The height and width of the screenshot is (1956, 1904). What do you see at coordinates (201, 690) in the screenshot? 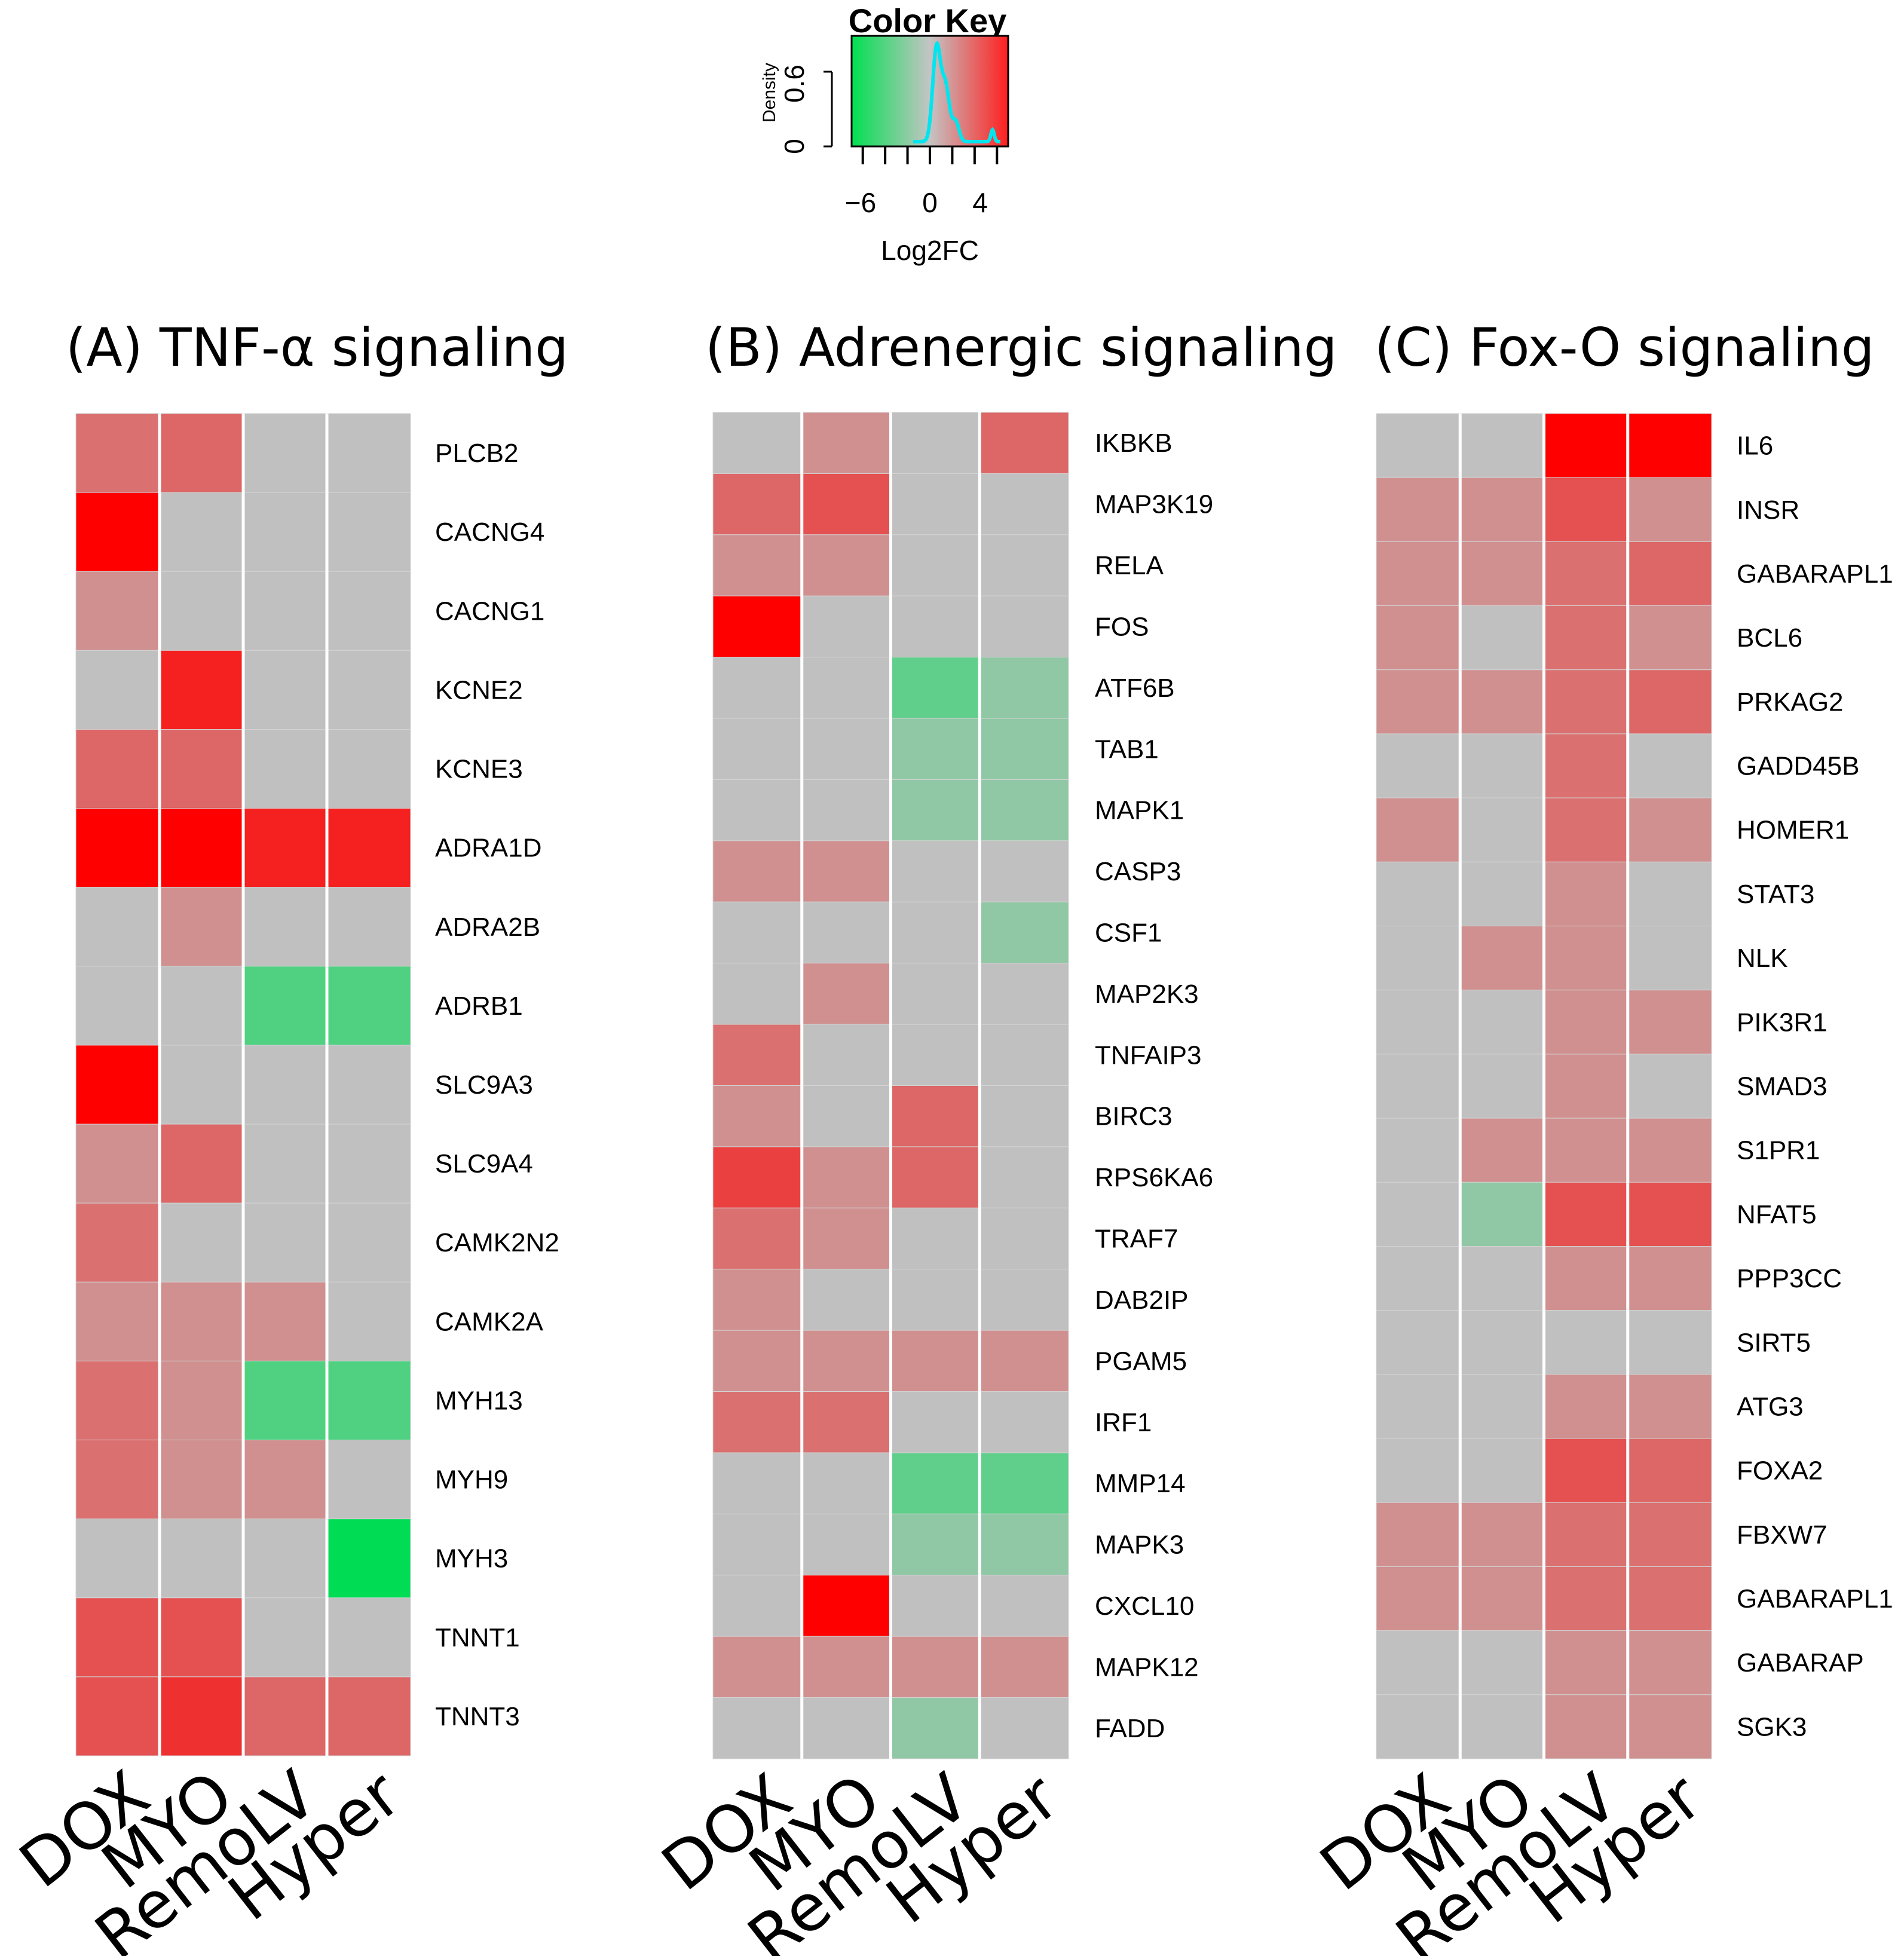
I see `heatmap-cell-kcne2-myo` at bounding box center [201, 690].